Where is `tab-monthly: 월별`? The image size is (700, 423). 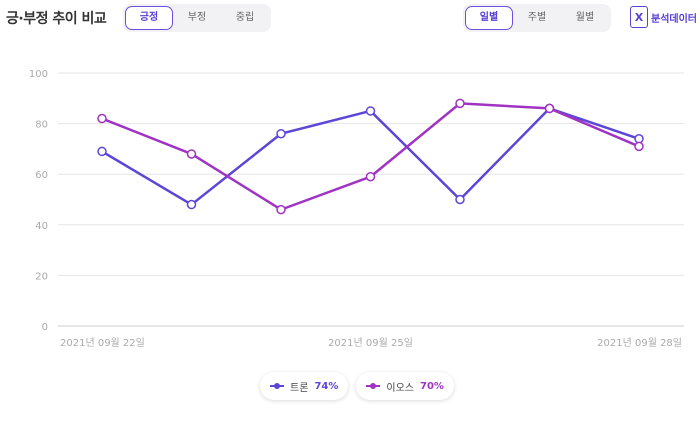
tab-monthly: 월별 is located at coordinates (585, 17).